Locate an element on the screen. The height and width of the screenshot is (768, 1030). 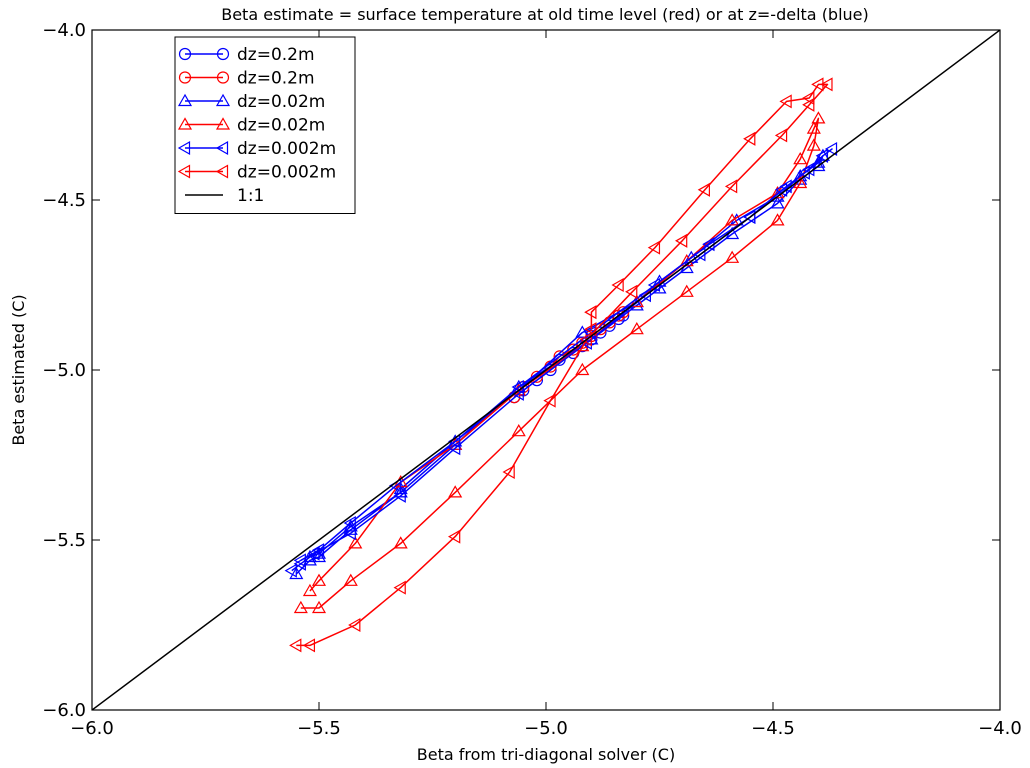
x-tick-label: −6.0 is located at coordinates (92, 728).